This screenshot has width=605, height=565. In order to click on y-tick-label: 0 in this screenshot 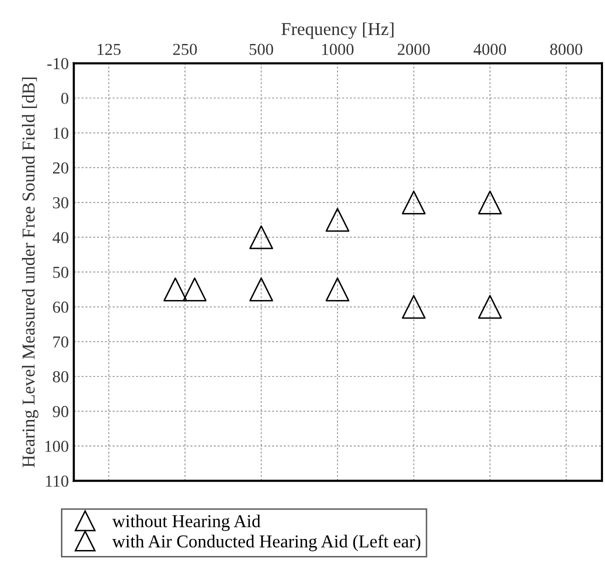, I will do `click(64, 98)`.